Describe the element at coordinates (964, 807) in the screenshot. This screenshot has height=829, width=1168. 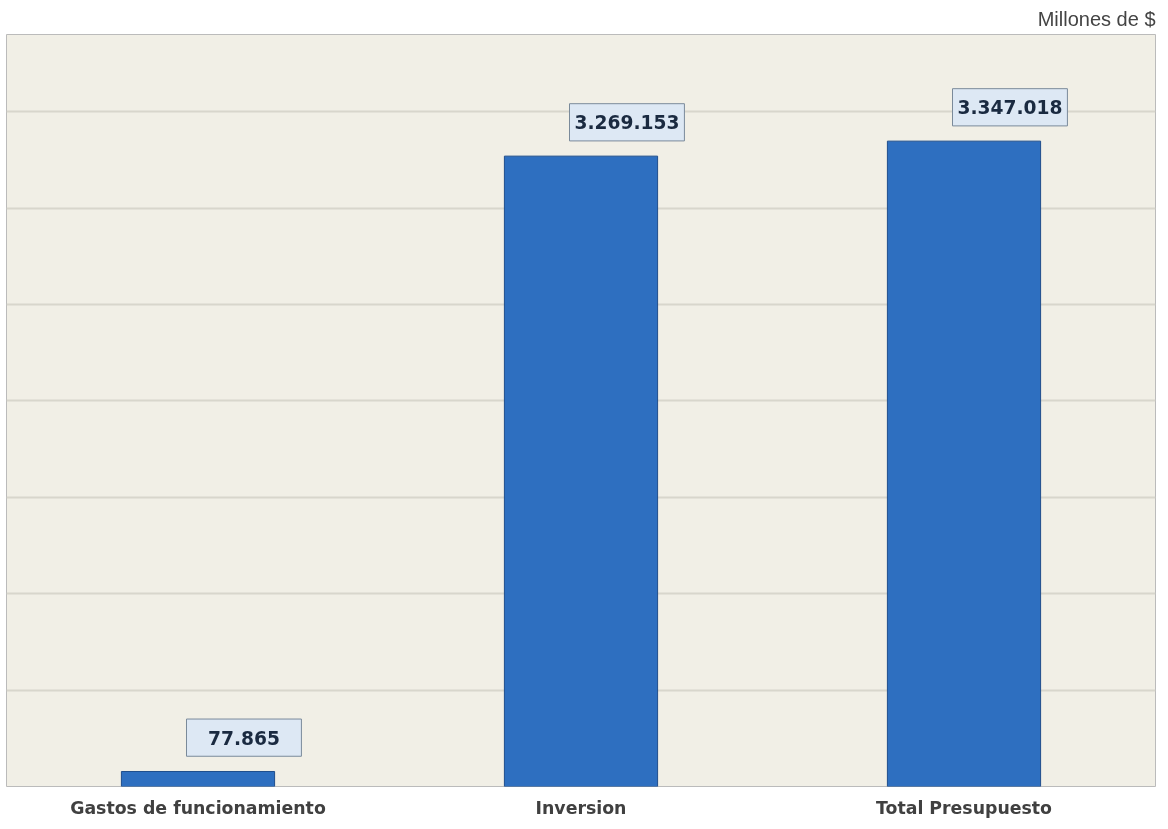
I see `x-tick-label: Total Presupuesto` at that location.